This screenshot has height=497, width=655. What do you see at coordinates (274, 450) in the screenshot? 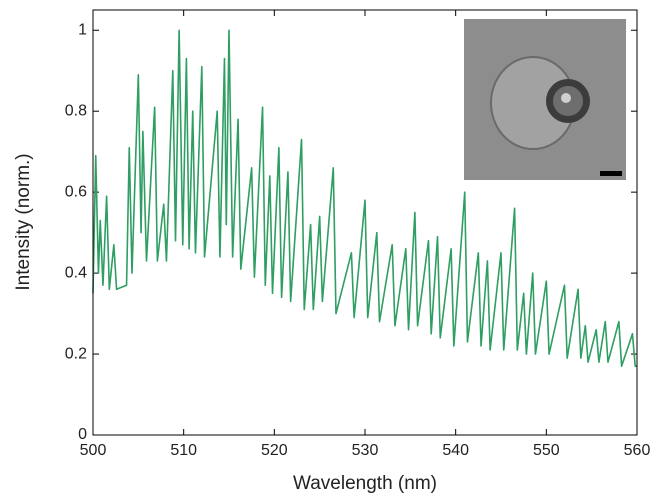
I see `x-tick-label: 520` at bounding box center [274, 450].